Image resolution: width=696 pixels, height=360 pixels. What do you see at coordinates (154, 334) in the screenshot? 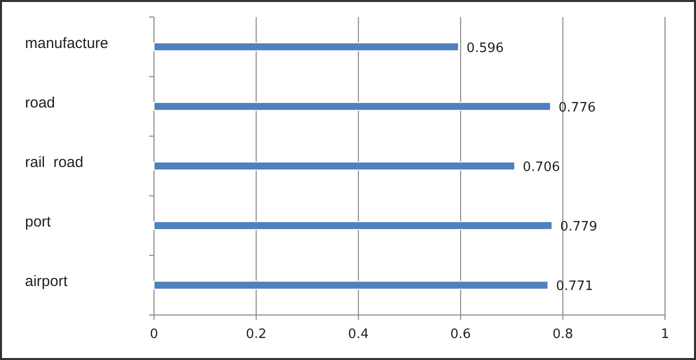
I see `x-tick-label: 0` at bounding box center [154, 334].